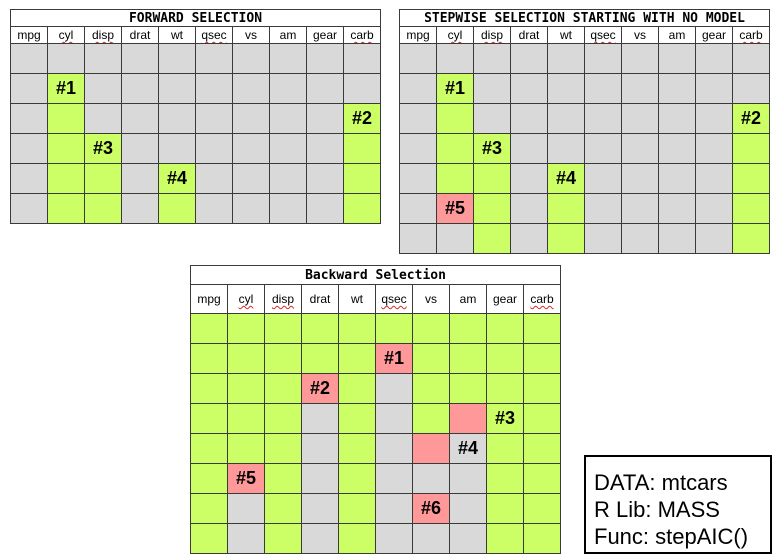 The width and height of the screenshot is (777, 560). What do you see at coordinates (505, 418) in the screenshot?
I see `step-label: #3` at bounding box center [505, 418].